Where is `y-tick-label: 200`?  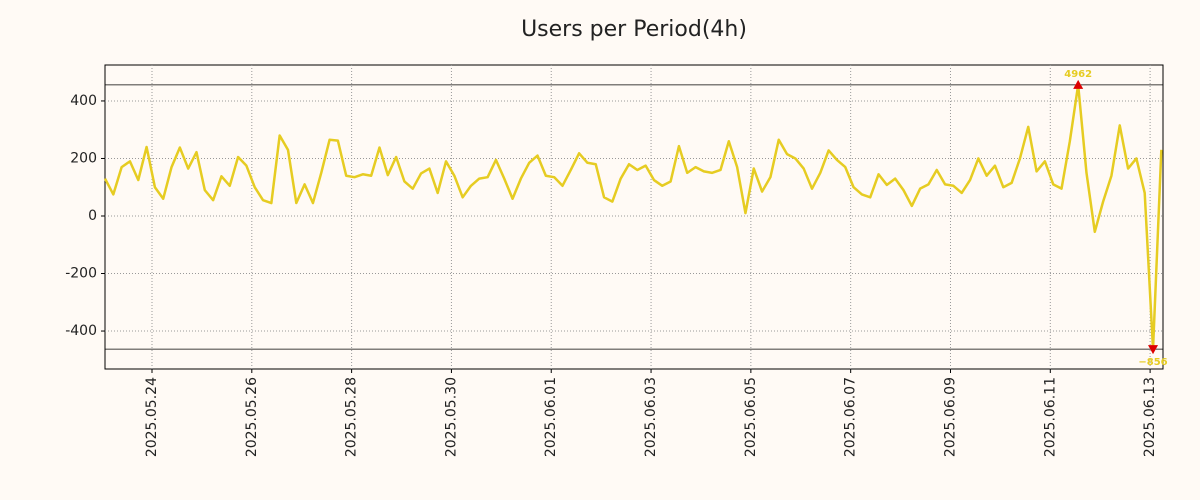
y-tick-label: 200 is located at coordinates (83, 158).